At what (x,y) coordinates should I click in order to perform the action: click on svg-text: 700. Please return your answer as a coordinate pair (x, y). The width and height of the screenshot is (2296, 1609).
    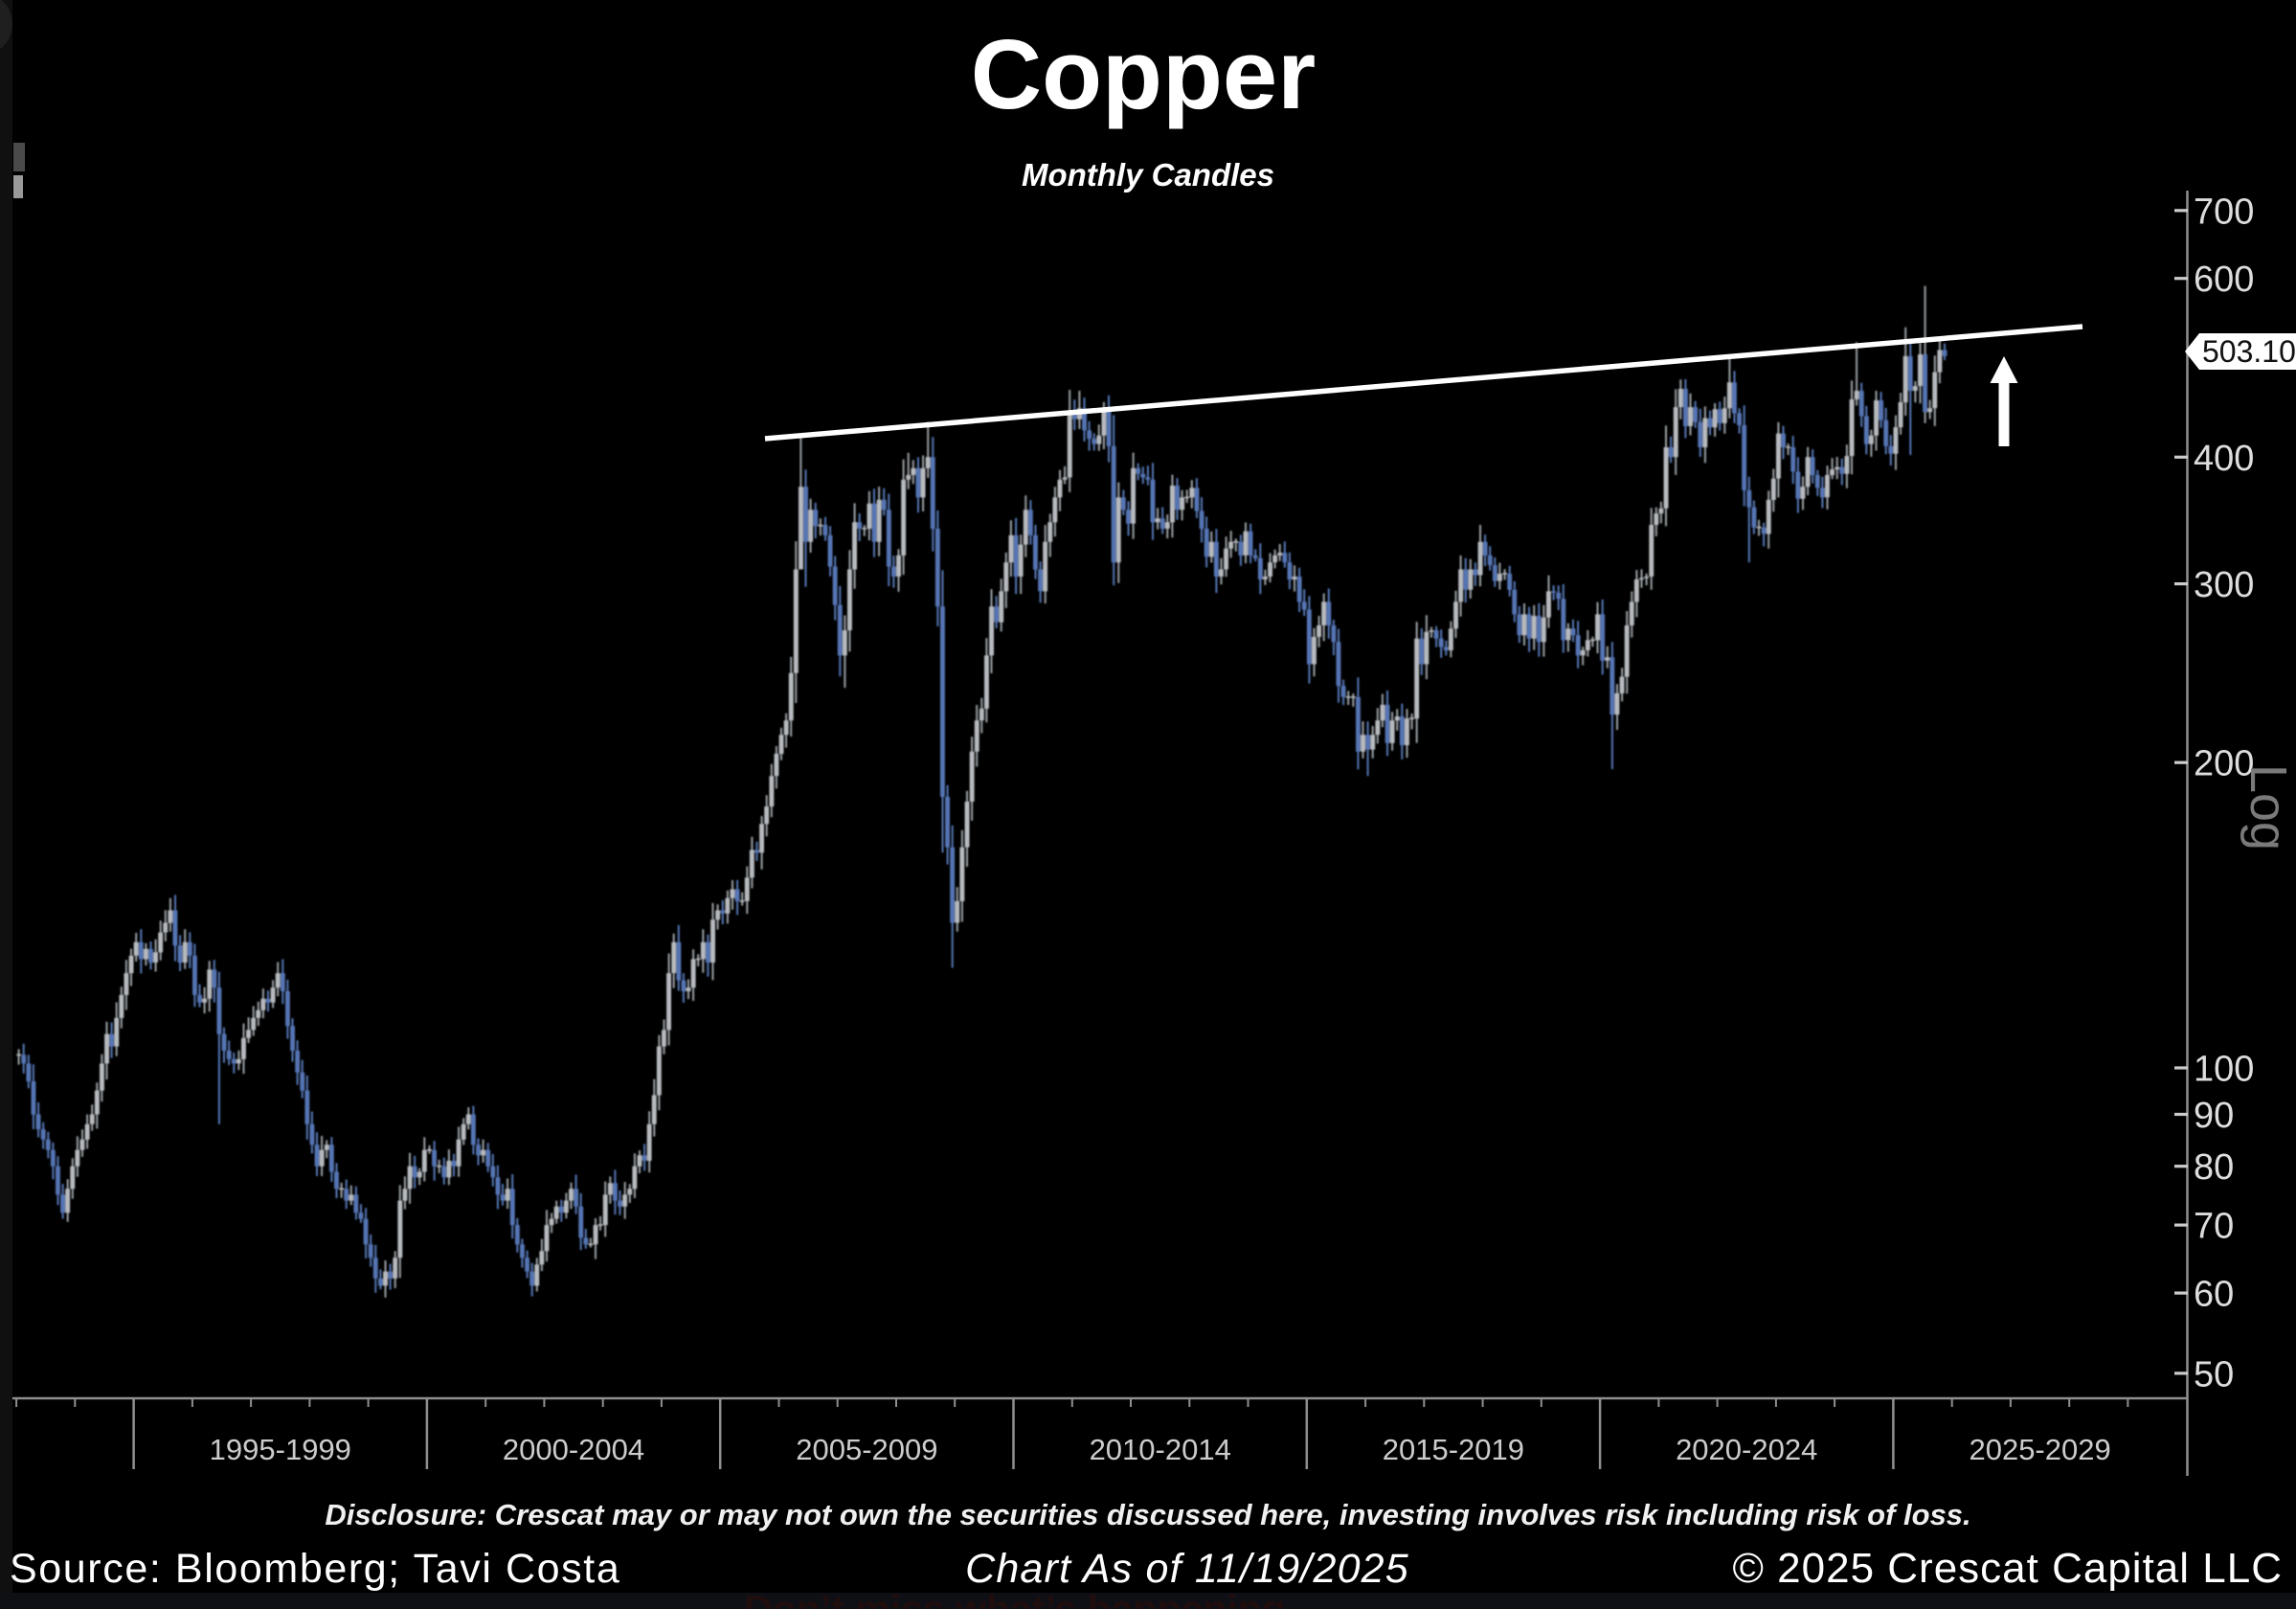
    Looking at the image, I should click on (2224, 212).